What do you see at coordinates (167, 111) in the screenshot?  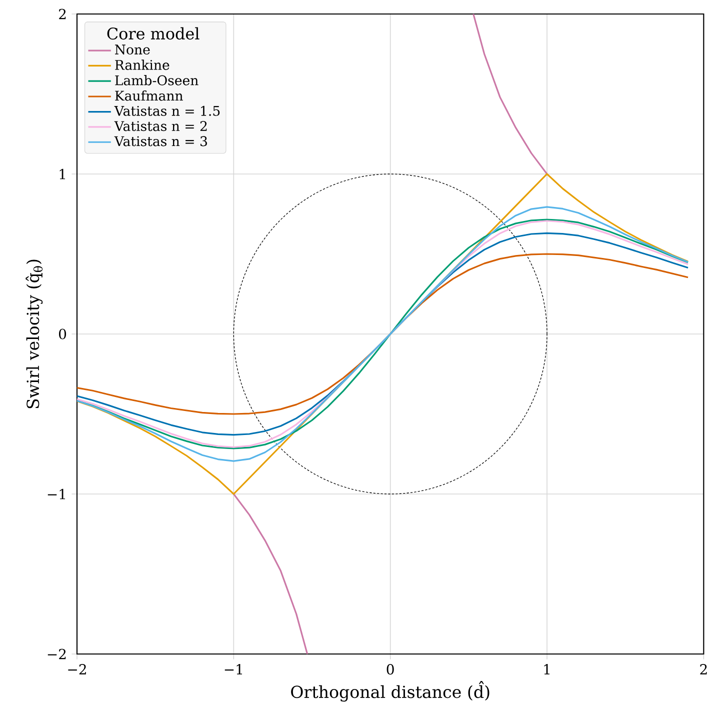 I see `legend-label: Vatistas n = 1.5` at bounding box center [167, 111].